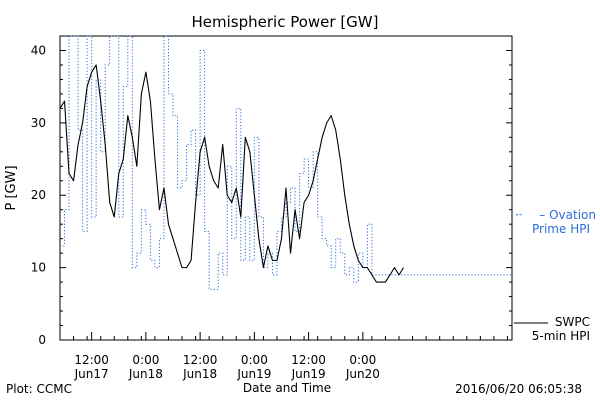 The image size is (600, 400). Describe the element at coordinates (285, 22) in the screenshot. I see `chart-title: Hemispheric Power [GW]` at that location.